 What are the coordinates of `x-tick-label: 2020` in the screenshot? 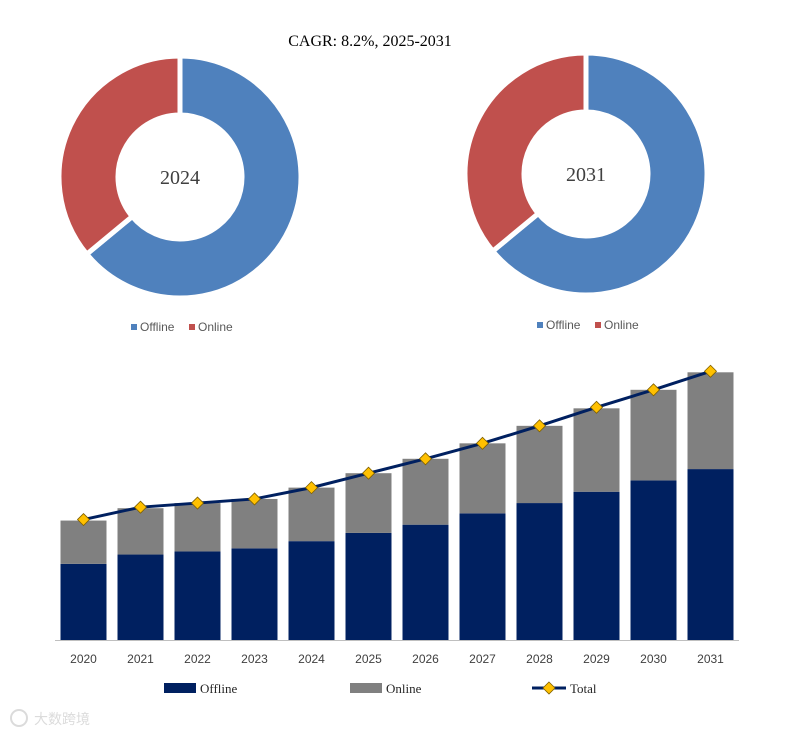 It's located at (83, 659).